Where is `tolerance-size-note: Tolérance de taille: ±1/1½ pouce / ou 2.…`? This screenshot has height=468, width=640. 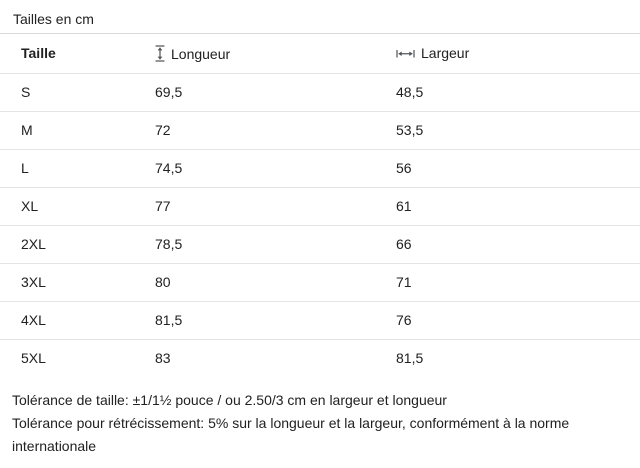 tolerance-size-note: Tolérance de taille: ±1/1½ pouce / ou 2.… is located at coordinates (229, 400).